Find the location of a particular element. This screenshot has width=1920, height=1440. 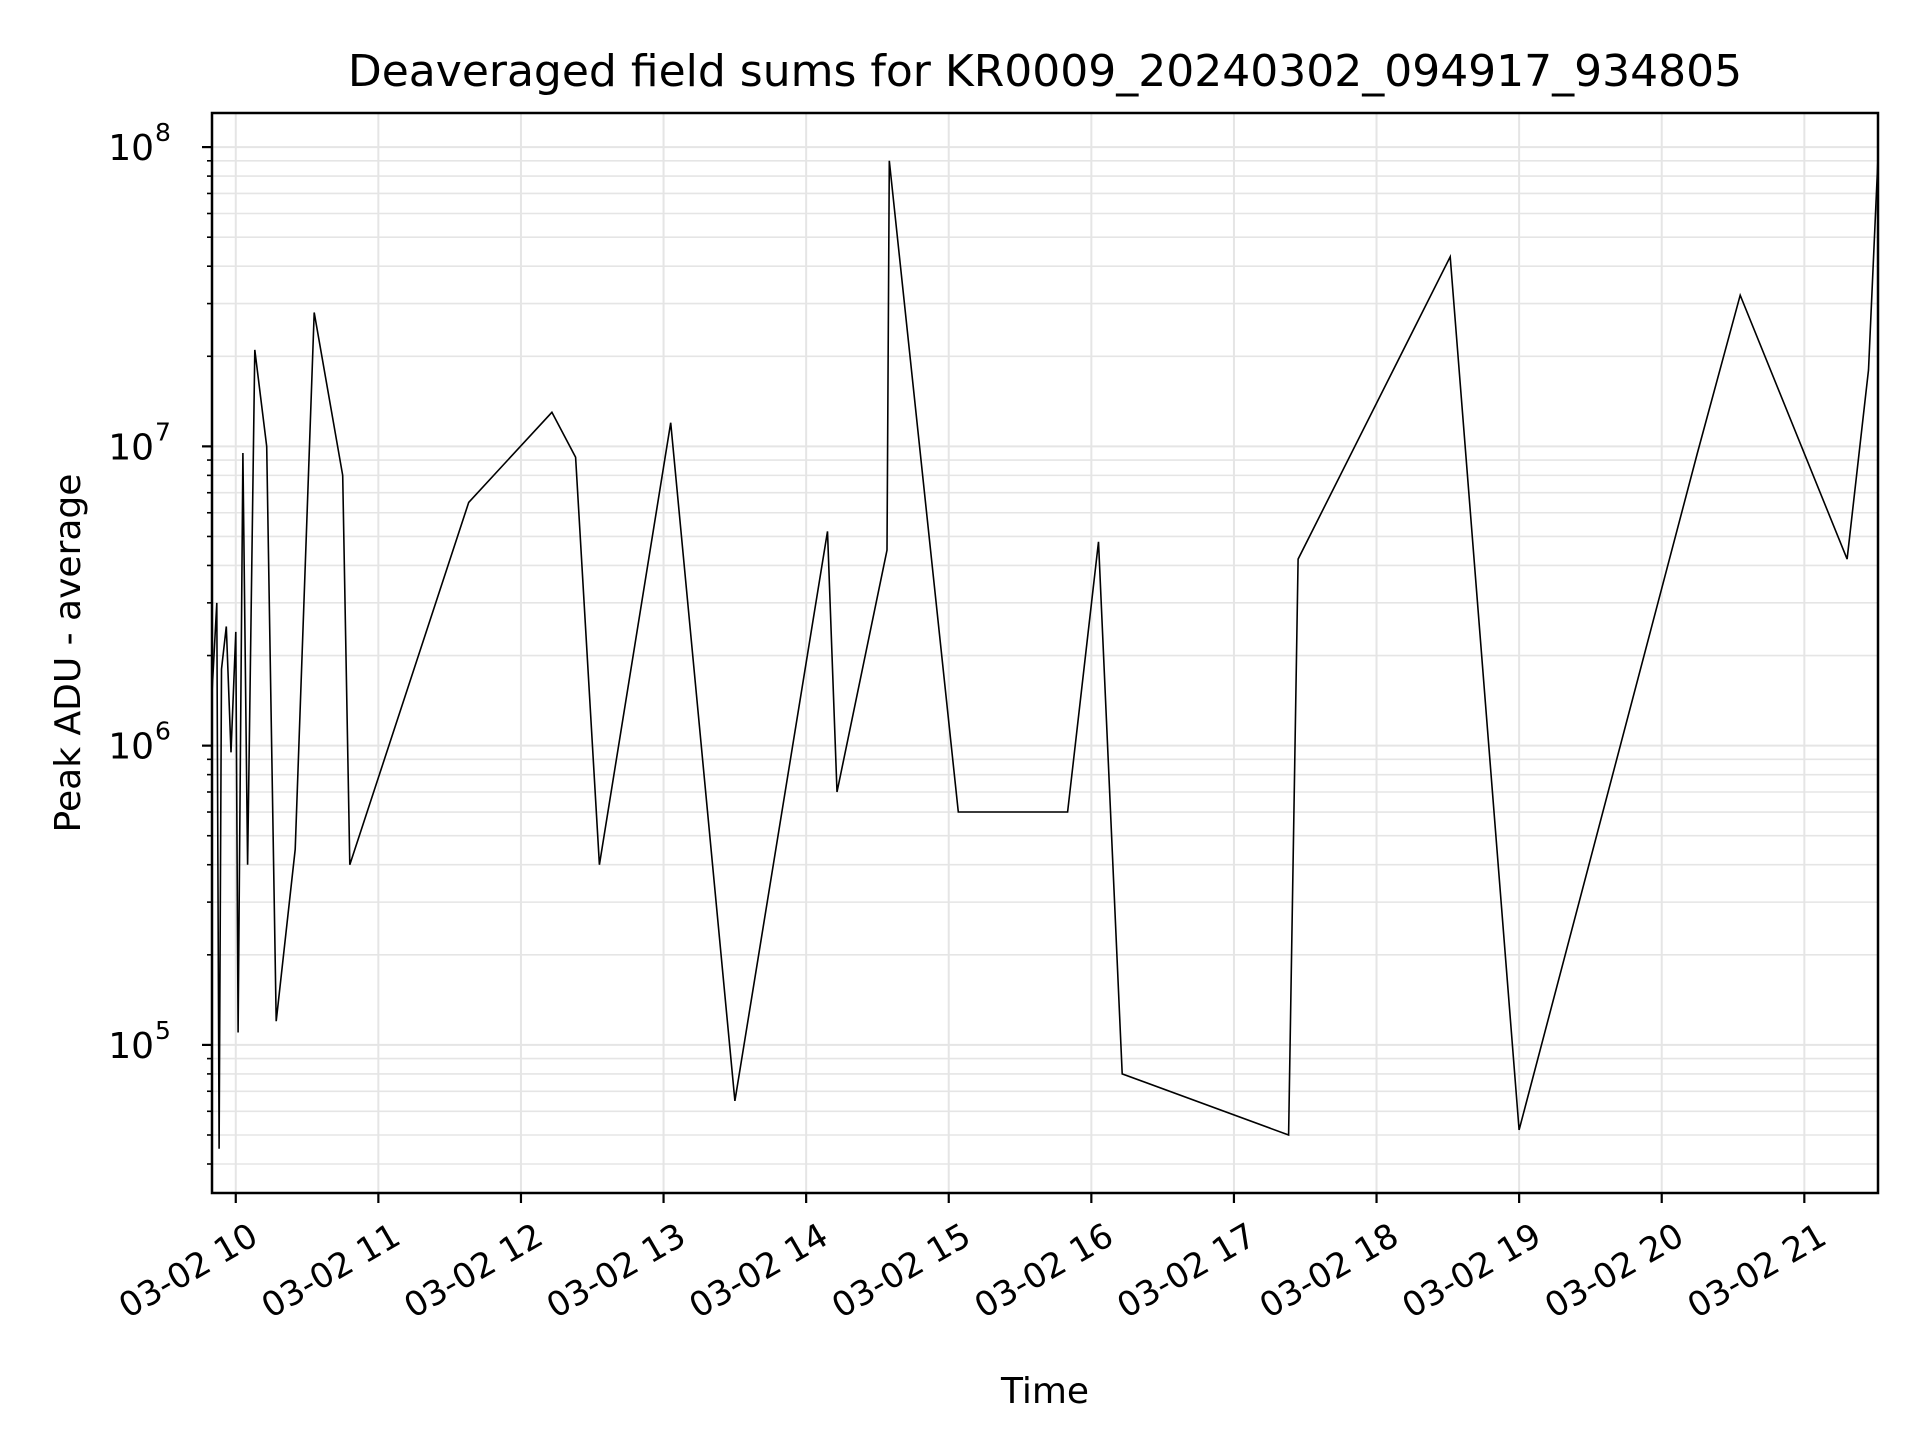

y-tick-label-exponent: 6 is located at coordinates (163, 731).